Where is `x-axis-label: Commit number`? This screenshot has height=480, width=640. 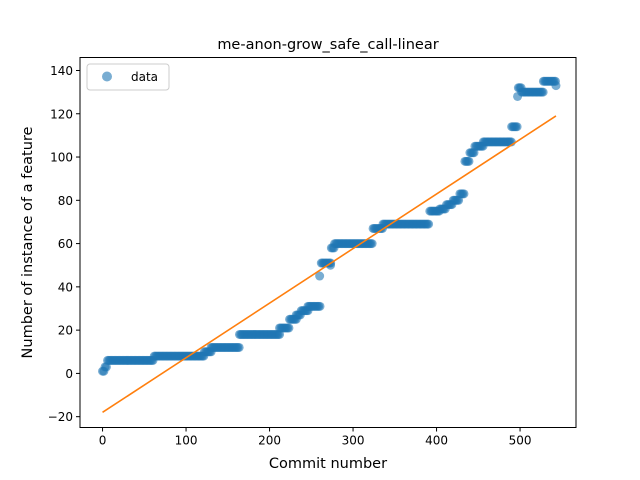
x-axis-label: Commit number is located at coordinates (328, 464).